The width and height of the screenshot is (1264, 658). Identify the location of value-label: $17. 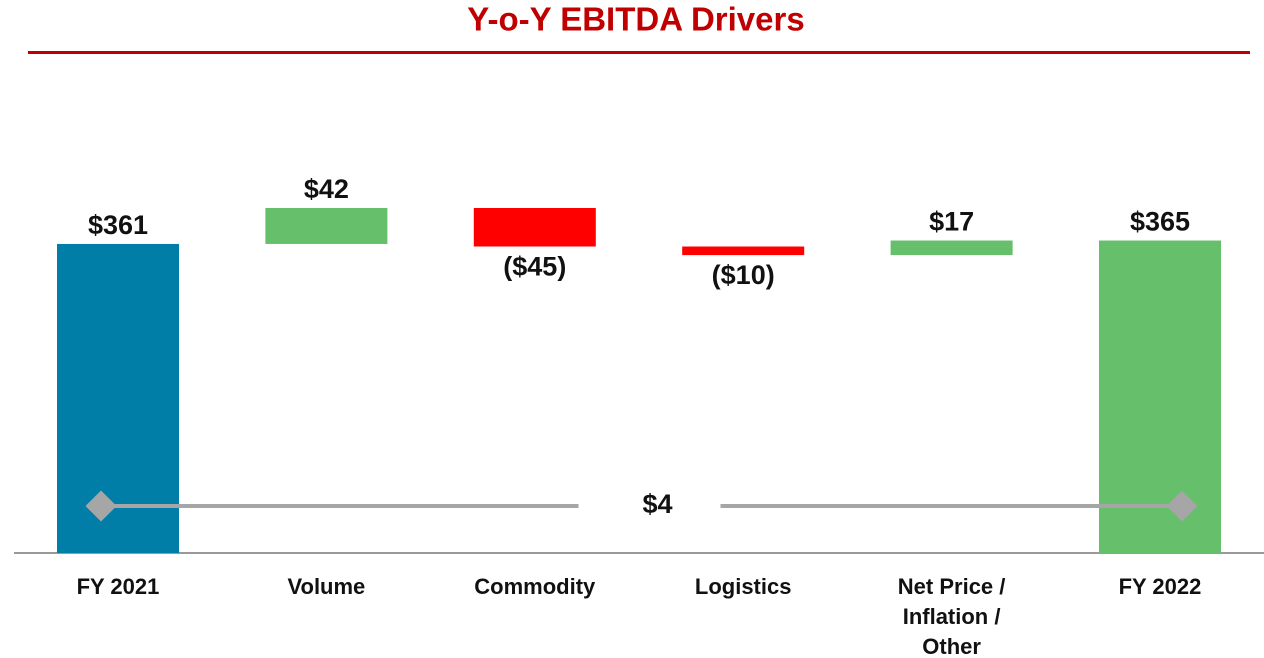
(951, 222).